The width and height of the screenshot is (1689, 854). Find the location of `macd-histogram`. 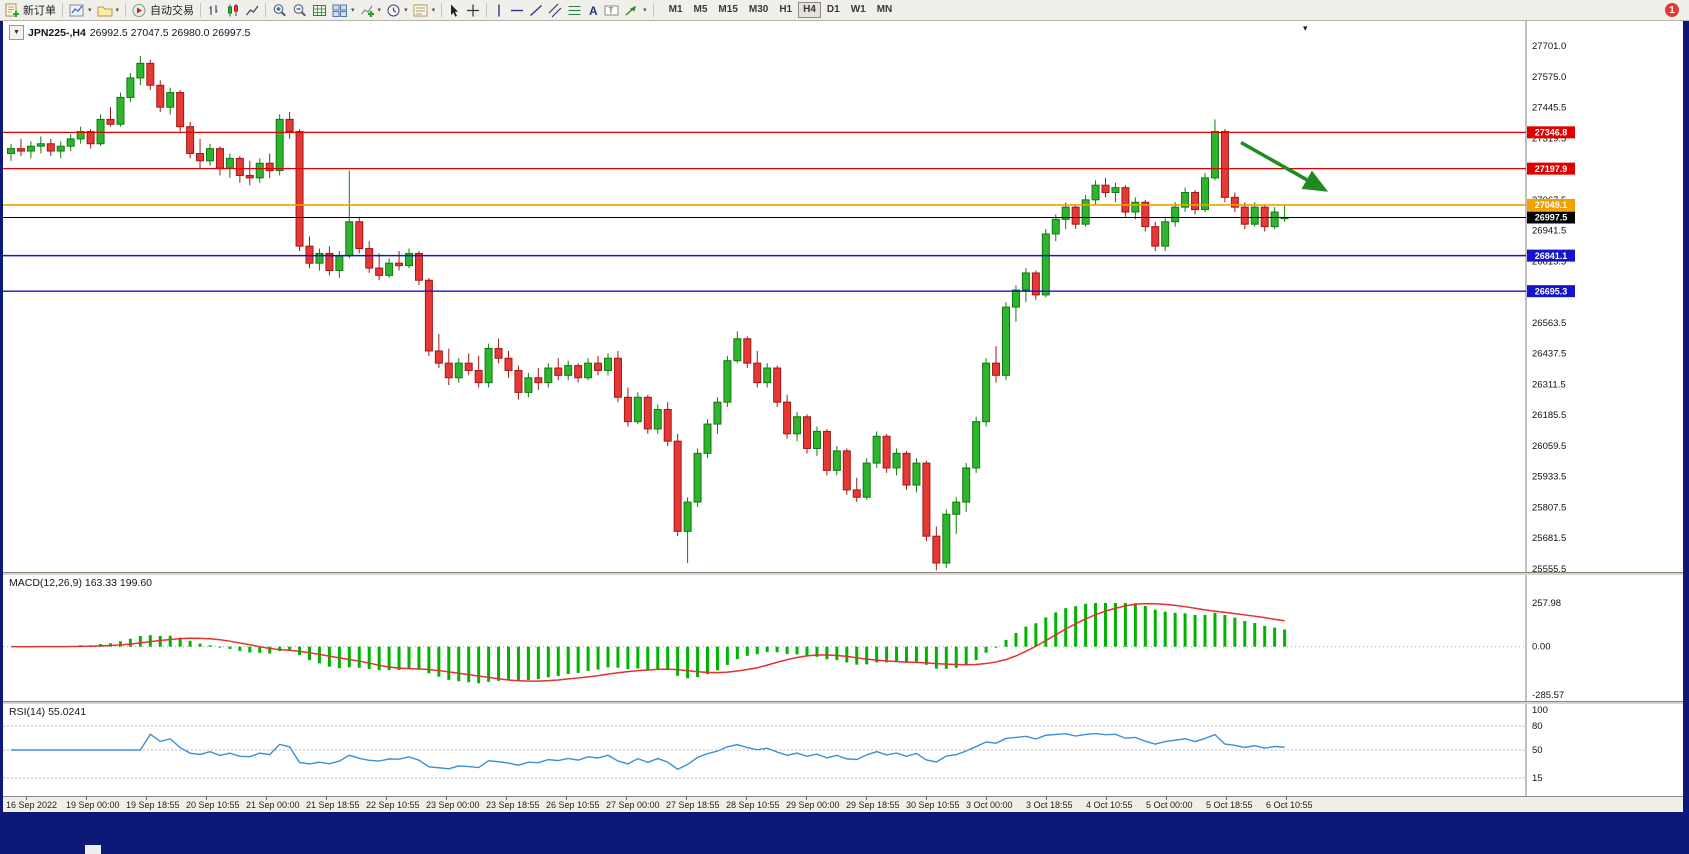

macd-histogram is located at coordinates (653, 643).